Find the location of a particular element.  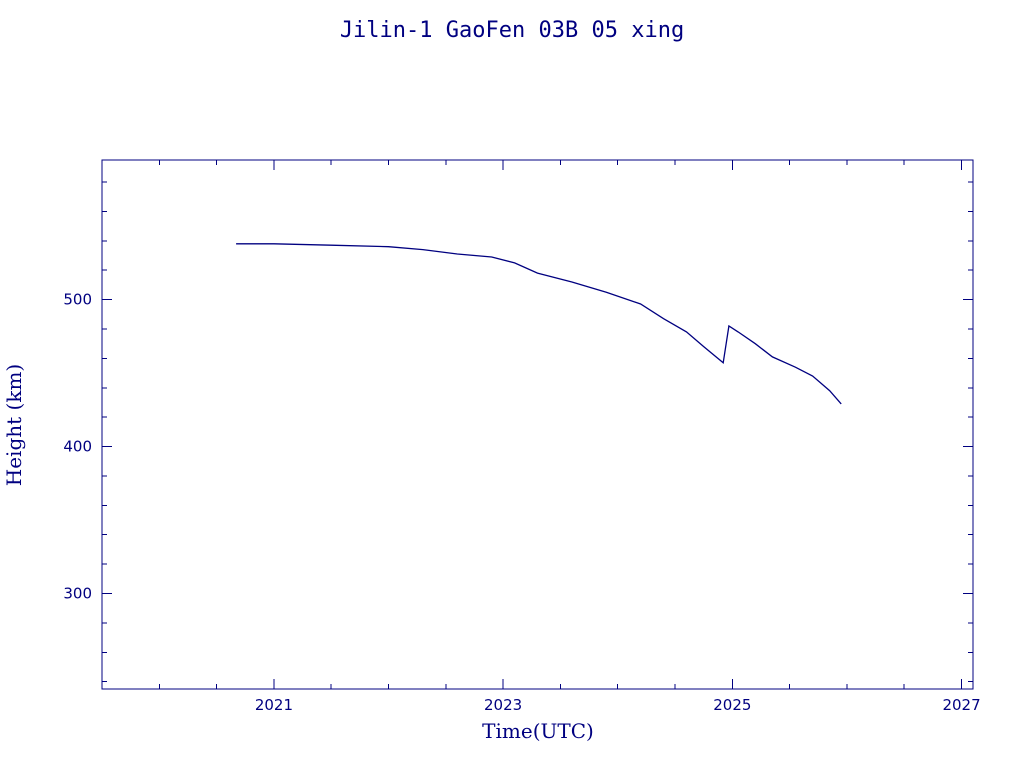

y-axis-label: Height (km) is located at coordinates (14, 425).